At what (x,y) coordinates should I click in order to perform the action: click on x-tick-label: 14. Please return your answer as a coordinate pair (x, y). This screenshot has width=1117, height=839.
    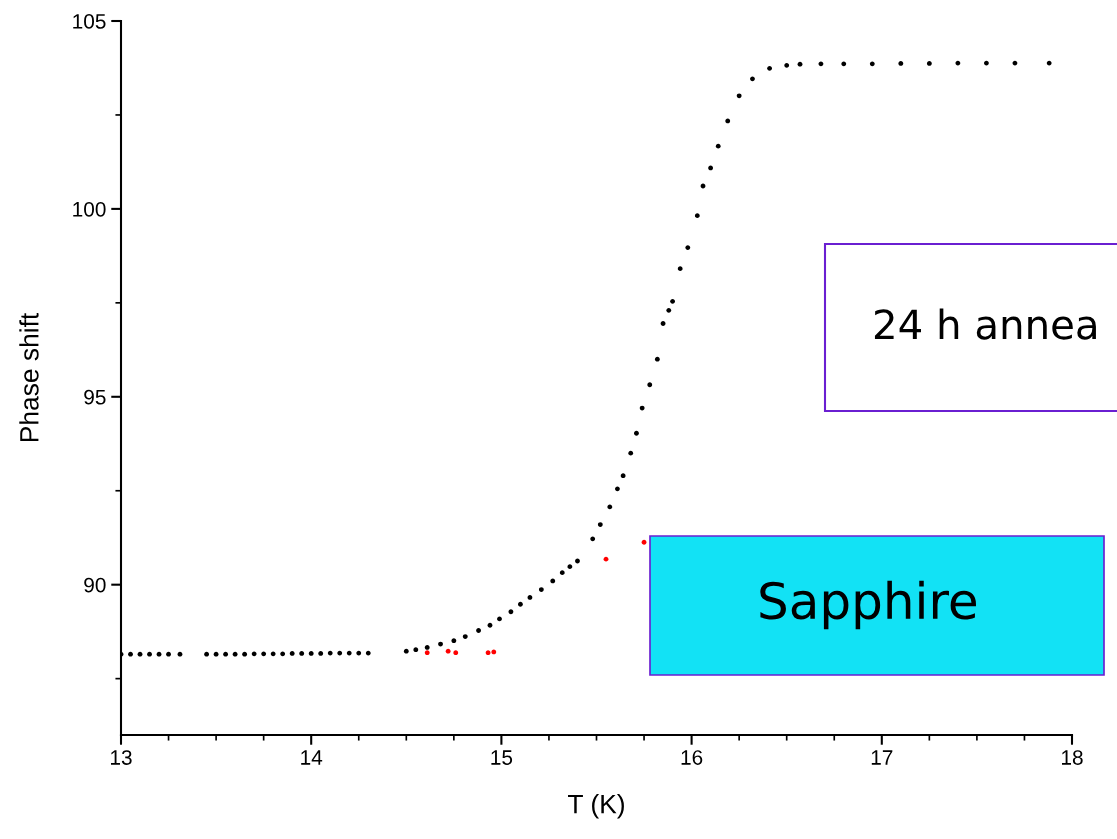
    Looking at the image, I should click on (312, 757).